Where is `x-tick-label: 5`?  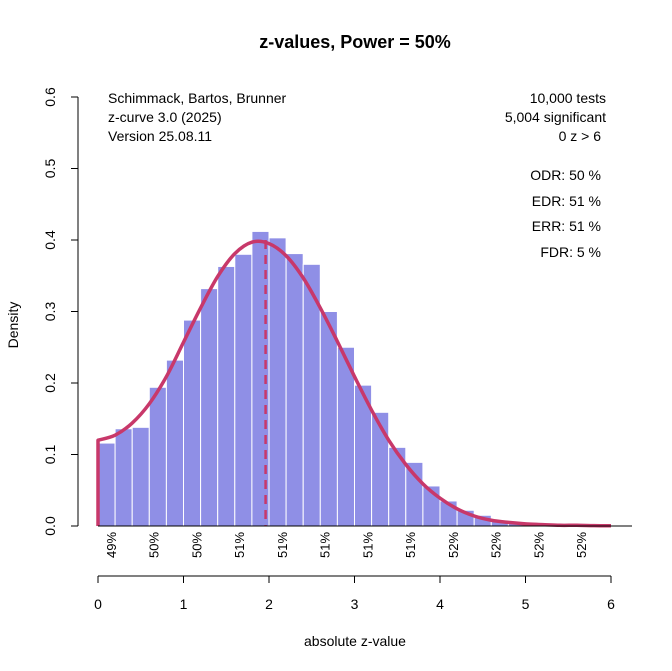 x-tick-label: 5 is located at coordinates (526, 604).